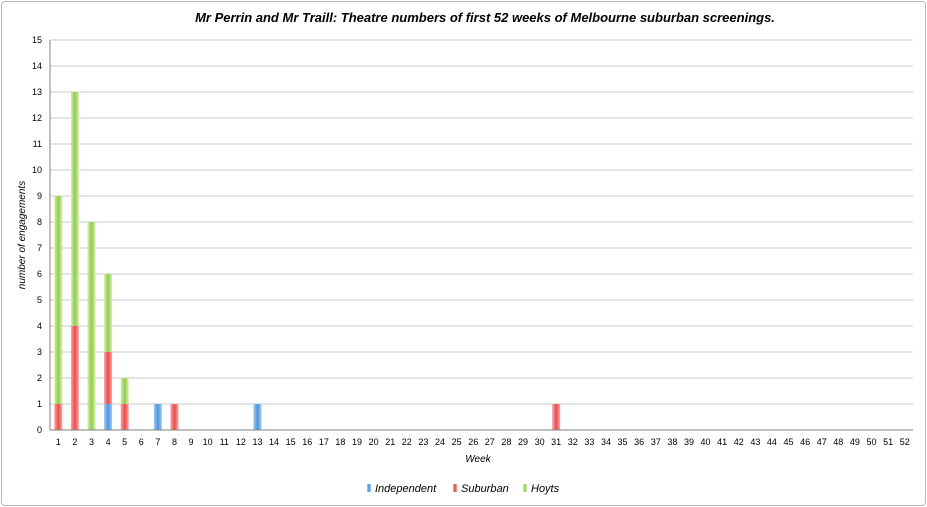 This screenshot has height=507, width=927. What do you see at coordinates (855, 442) in the screenshot?
I see `x-tick-label: 49` at bounding box center [855, 442].